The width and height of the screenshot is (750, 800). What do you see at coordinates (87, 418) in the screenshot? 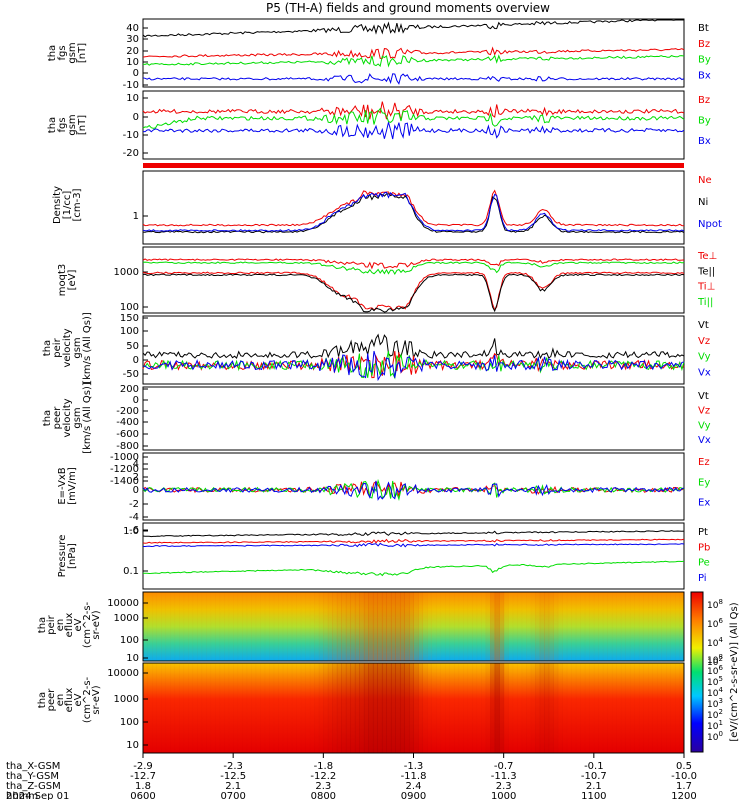
I see `y-axis-label: [km/s (All Qs)]` at bounding box center [87, 418].